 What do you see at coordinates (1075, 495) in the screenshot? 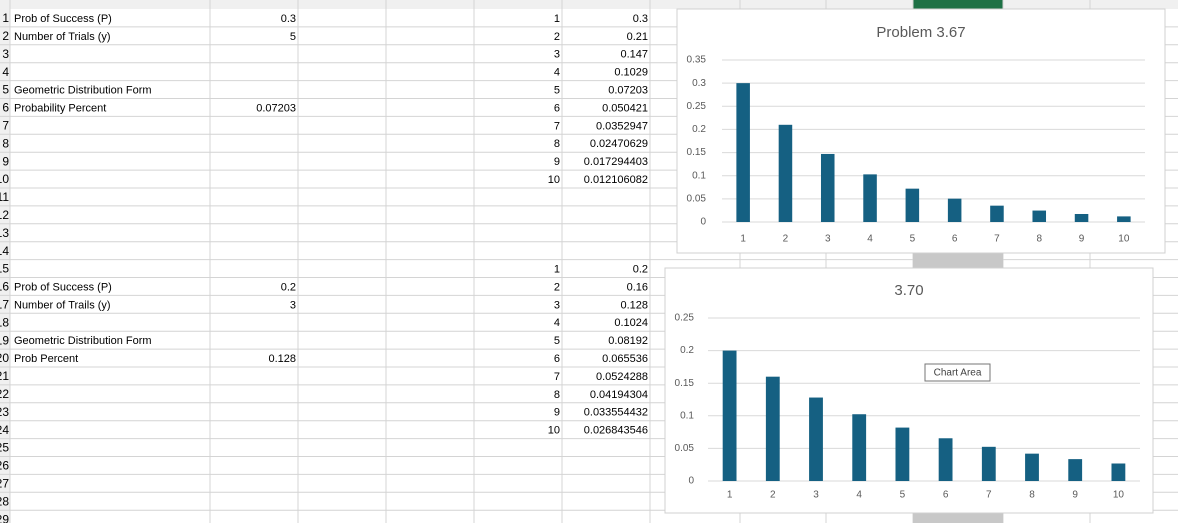
I see `x-tick-label: 9` at bounding box center [1075, 495].